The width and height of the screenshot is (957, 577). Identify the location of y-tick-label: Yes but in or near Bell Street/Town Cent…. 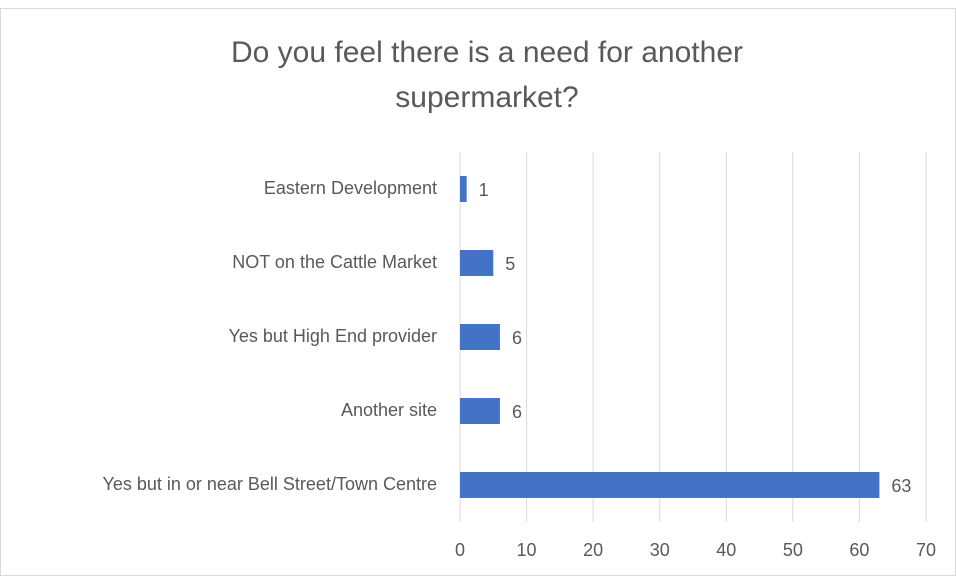
(269, 484).